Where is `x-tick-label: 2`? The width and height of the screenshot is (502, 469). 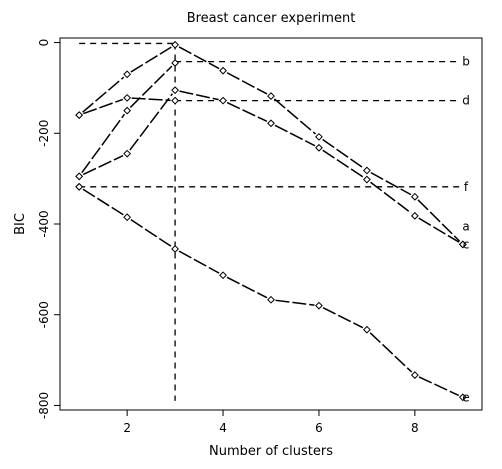 x-tick-label: 2 is located at coordinates (127, 428).